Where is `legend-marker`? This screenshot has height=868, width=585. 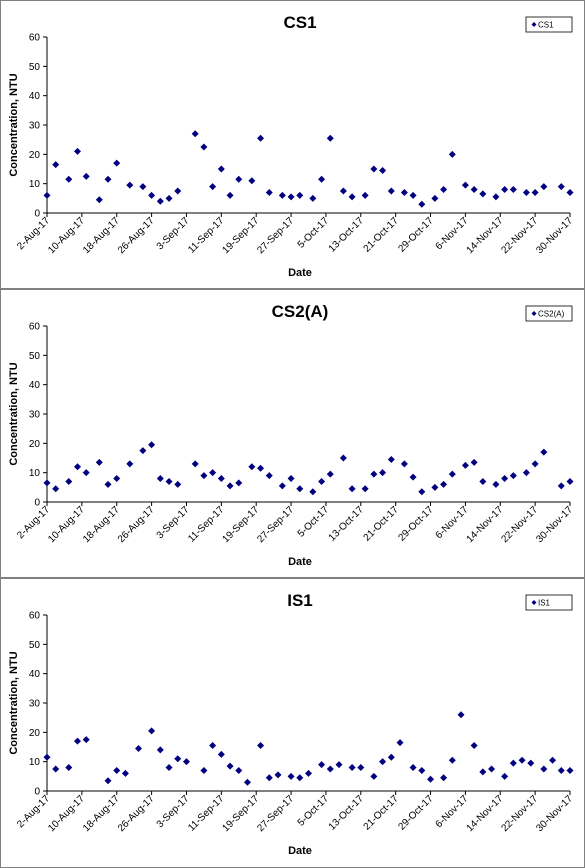
legend-marker is located at coordinates (534, 24).